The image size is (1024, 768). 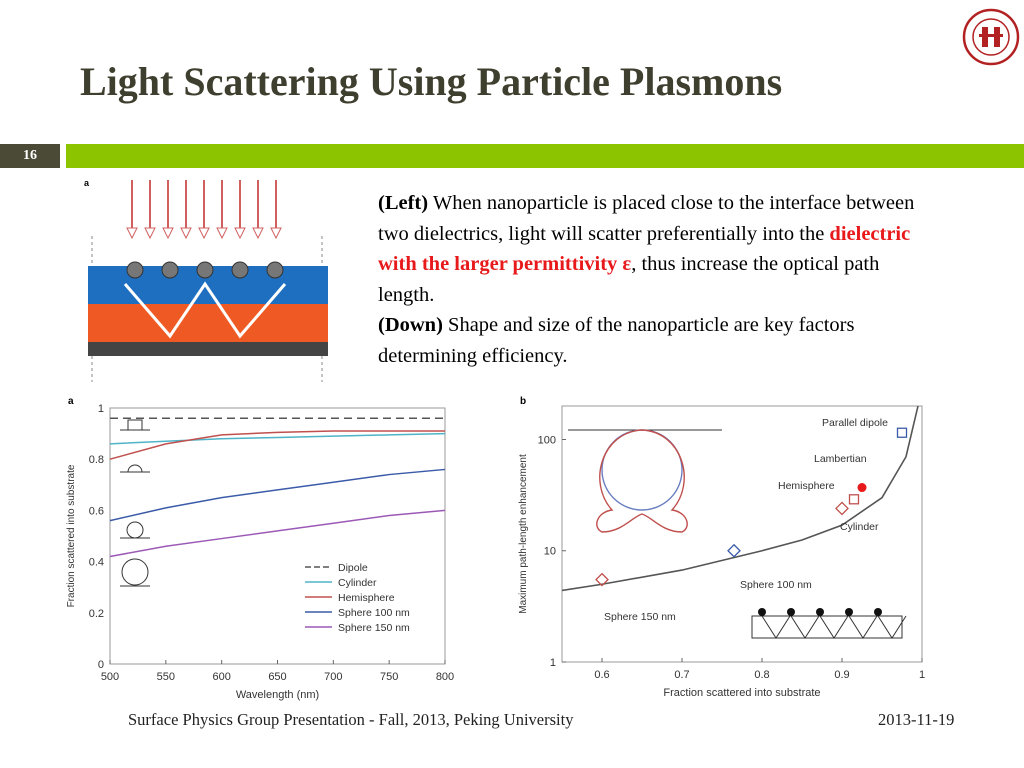 What do you see at coordinates (640, 617) in the screenshot?
I see `data-point-label: Sphere 150 nm` at bounding box center [640, 617].